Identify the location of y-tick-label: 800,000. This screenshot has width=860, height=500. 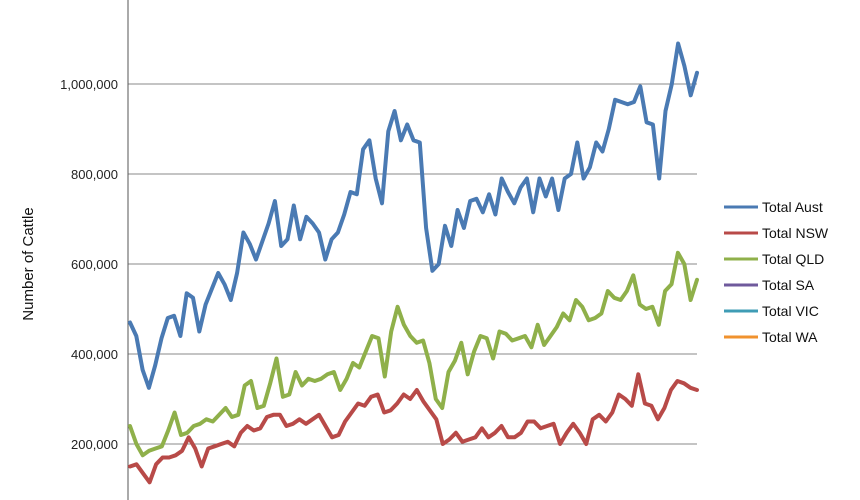
(94, 174).